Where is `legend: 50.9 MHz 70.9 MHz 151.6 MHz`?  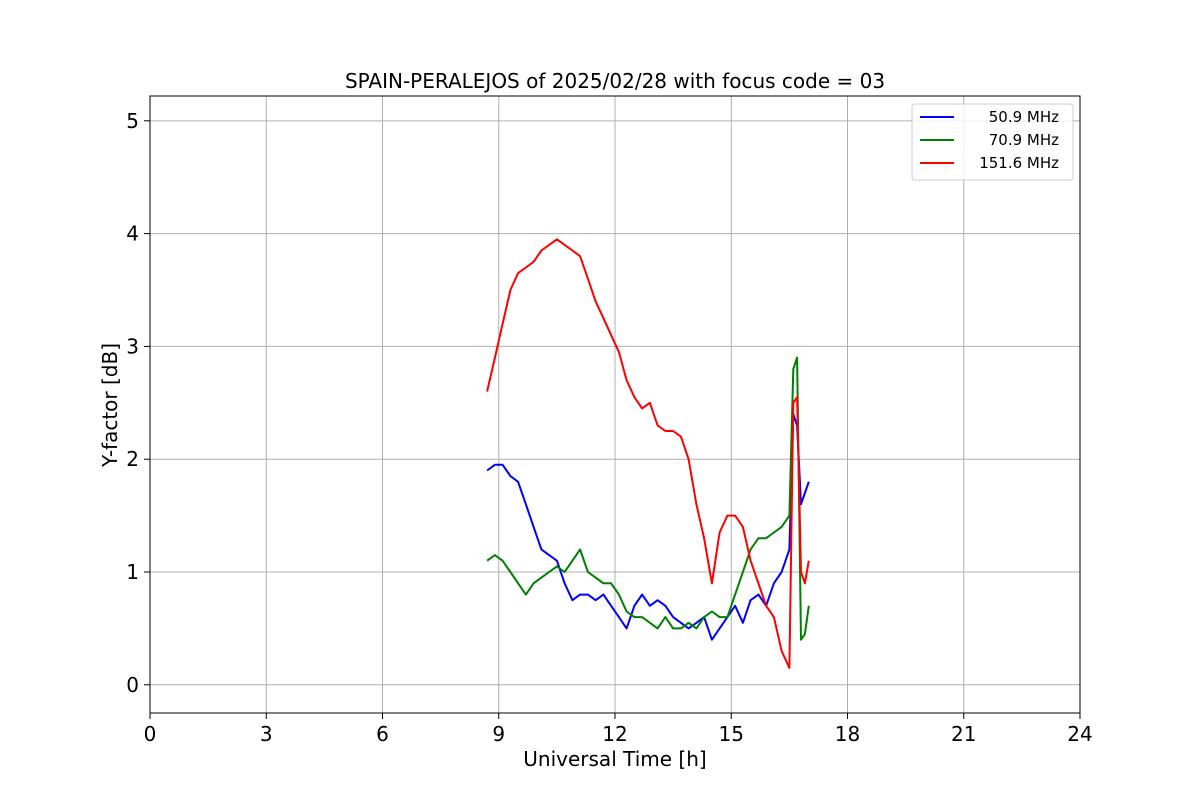 legend: 50.9 MHz 70.9 MHz 151.6 MHz is located at coordinates (992, 142).